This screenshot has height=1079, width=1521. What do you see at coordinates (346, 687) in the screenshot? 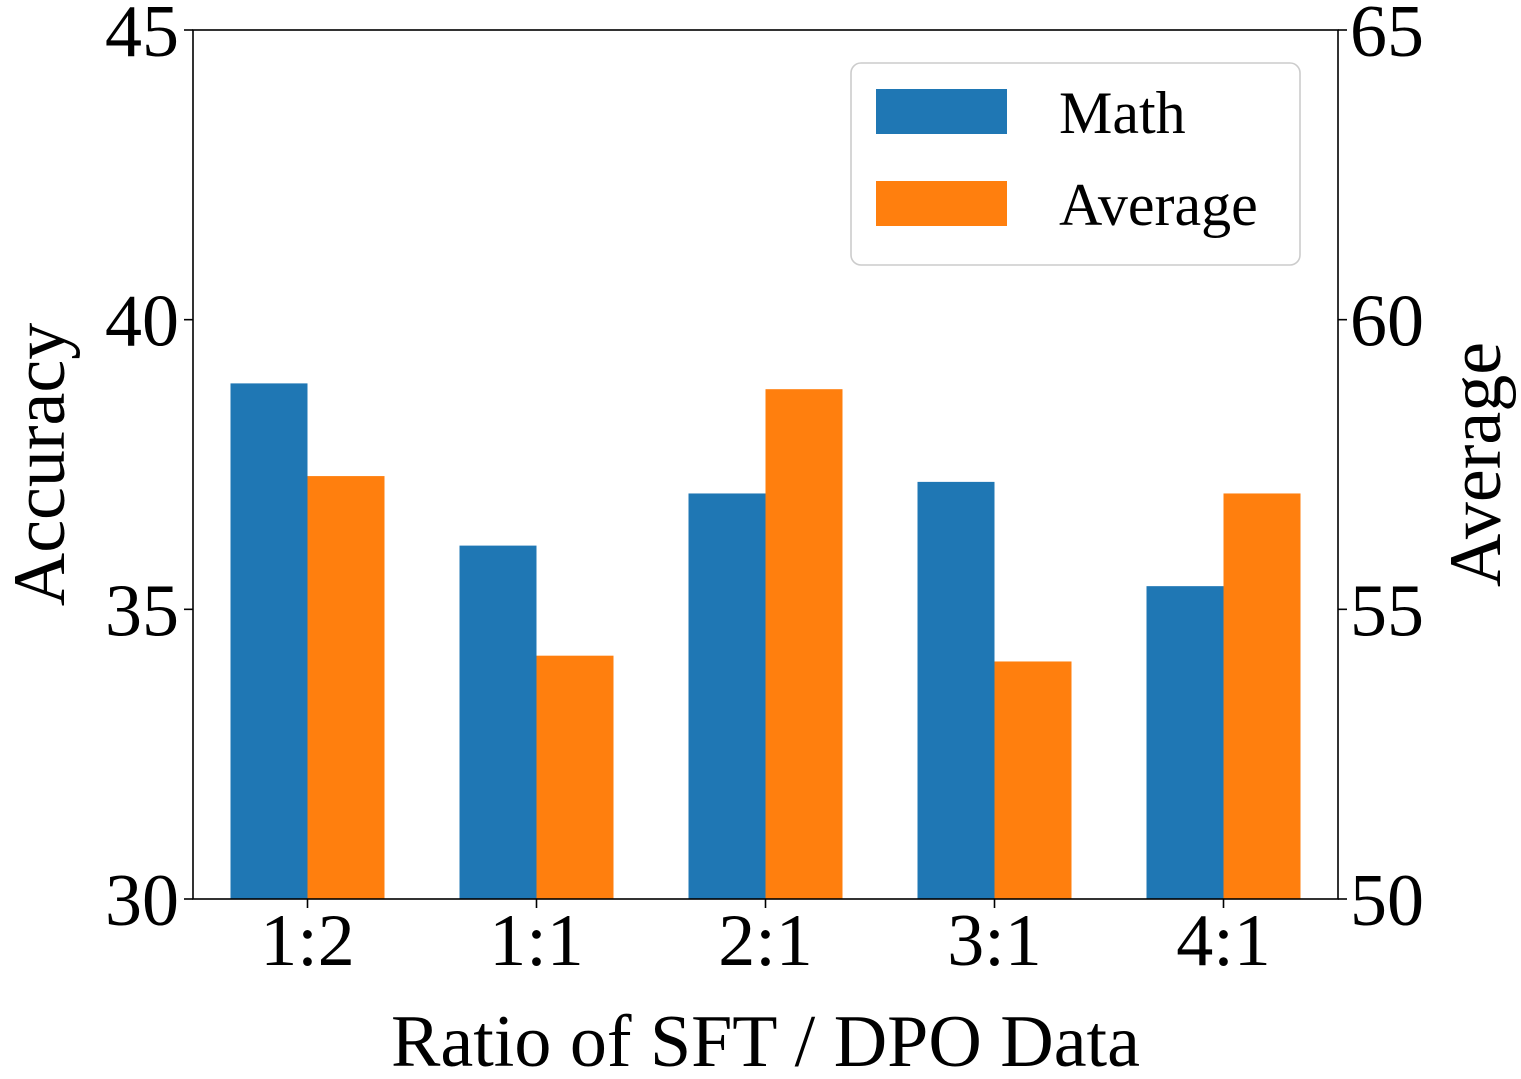
I see `bar-average-1:2` at bounding box center [346, 687].